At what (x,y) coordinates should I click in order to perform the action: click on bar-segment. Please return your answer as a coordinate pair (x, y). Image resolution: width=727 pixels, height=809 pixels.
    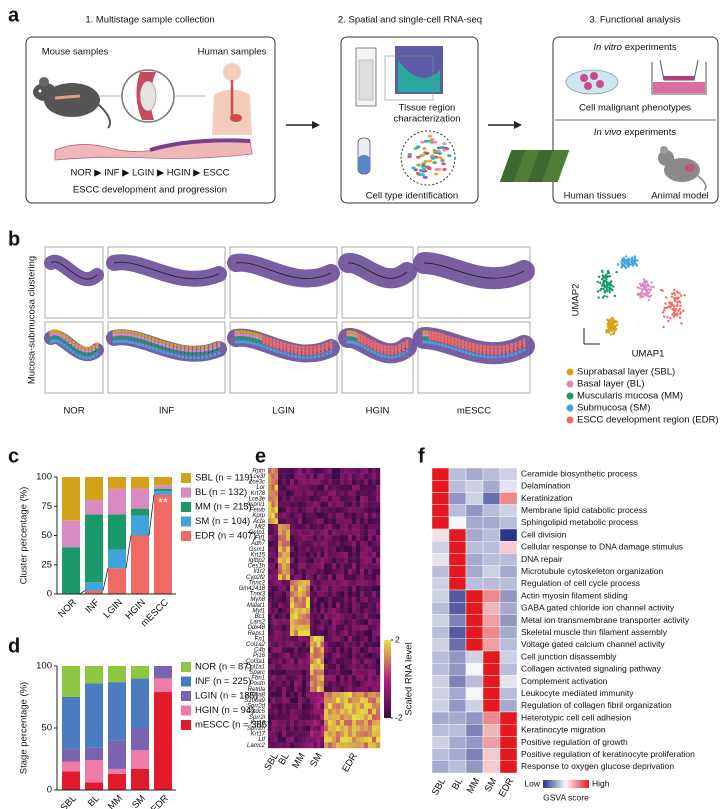
    Looking at the image, I should click on (94, 592).